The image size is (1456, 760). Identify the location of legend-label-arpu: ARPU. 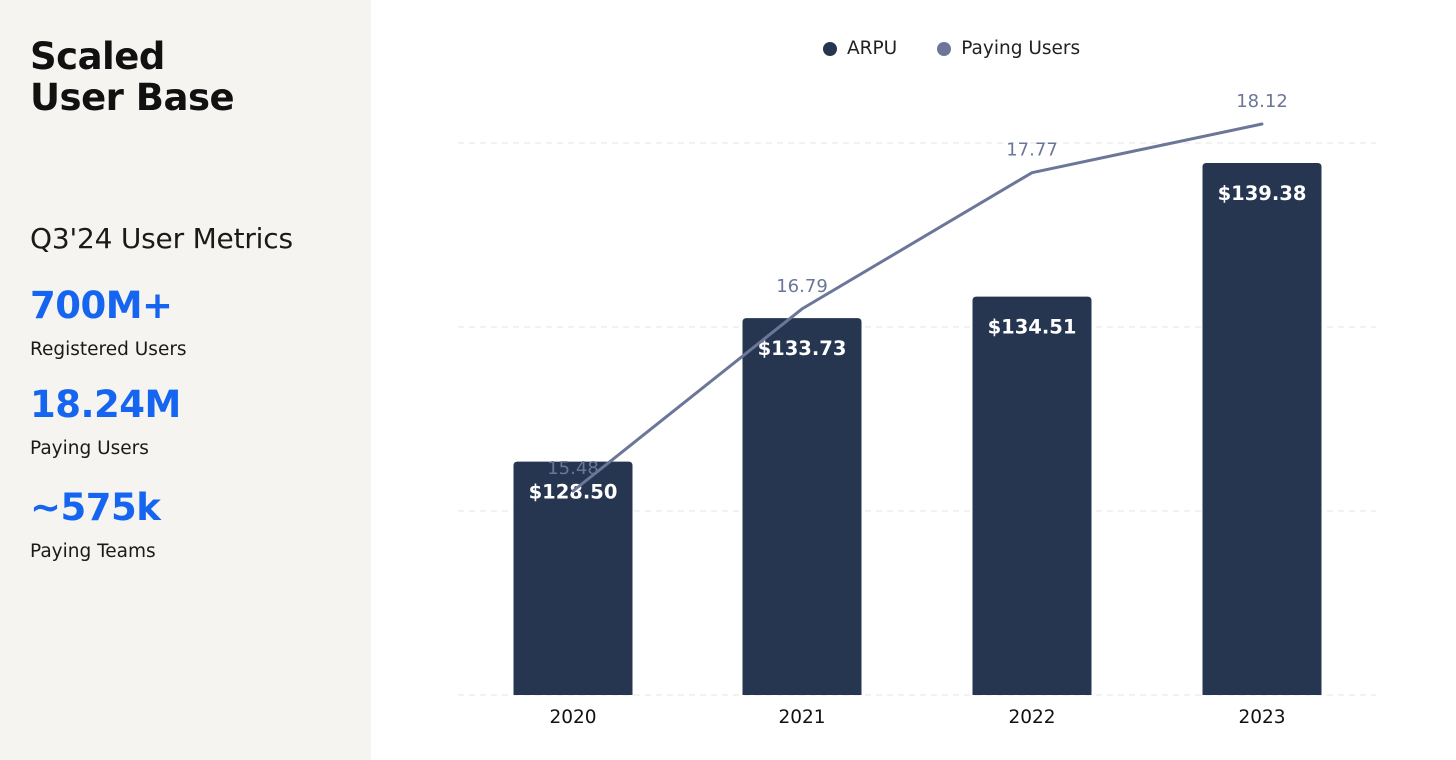
(872, 48).